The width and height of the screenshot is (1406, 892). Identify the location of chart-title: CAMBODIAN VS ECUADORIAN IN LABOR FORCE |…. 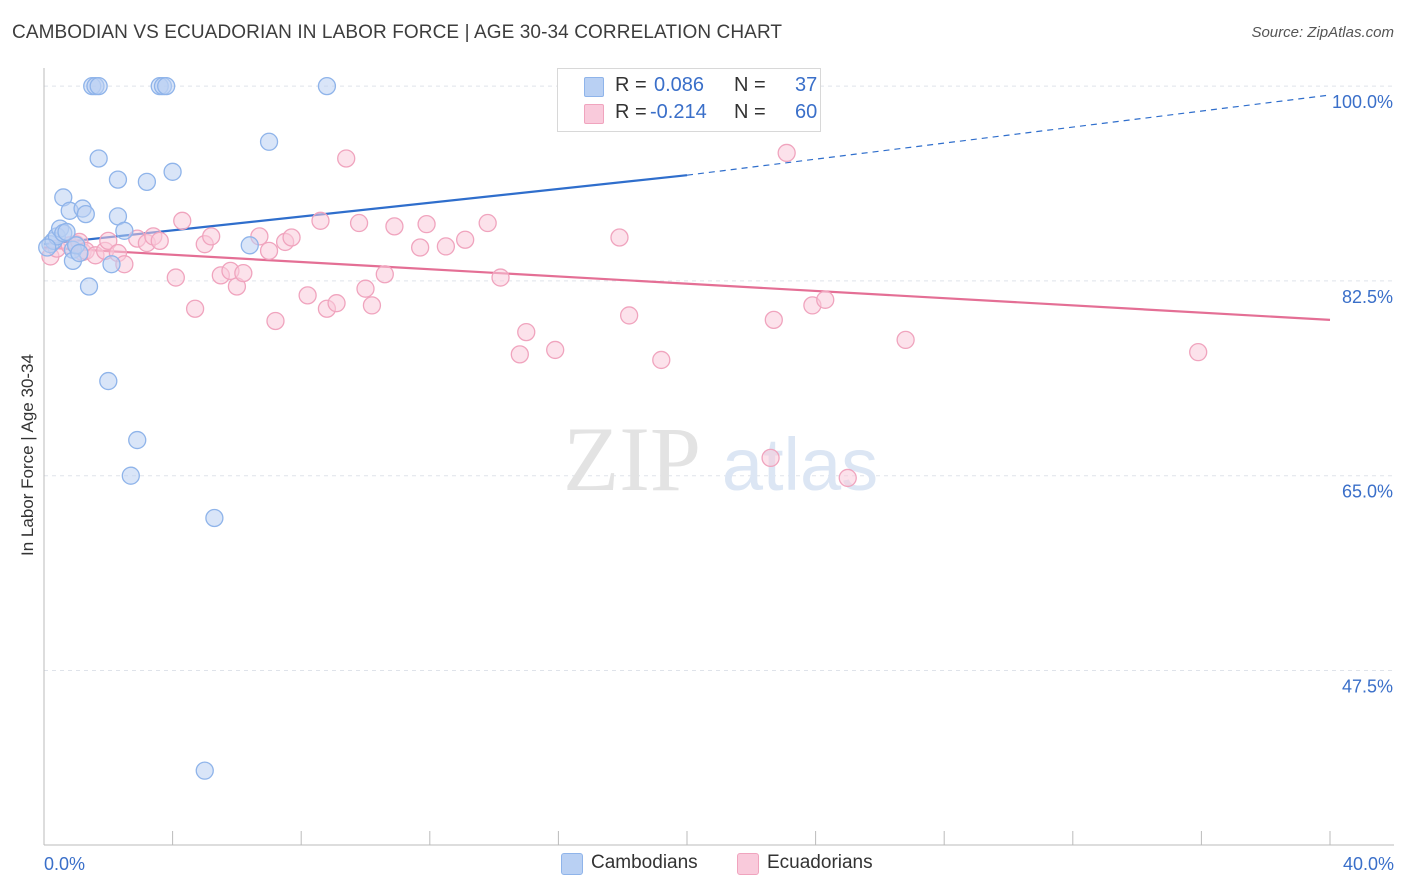
(397, 32).